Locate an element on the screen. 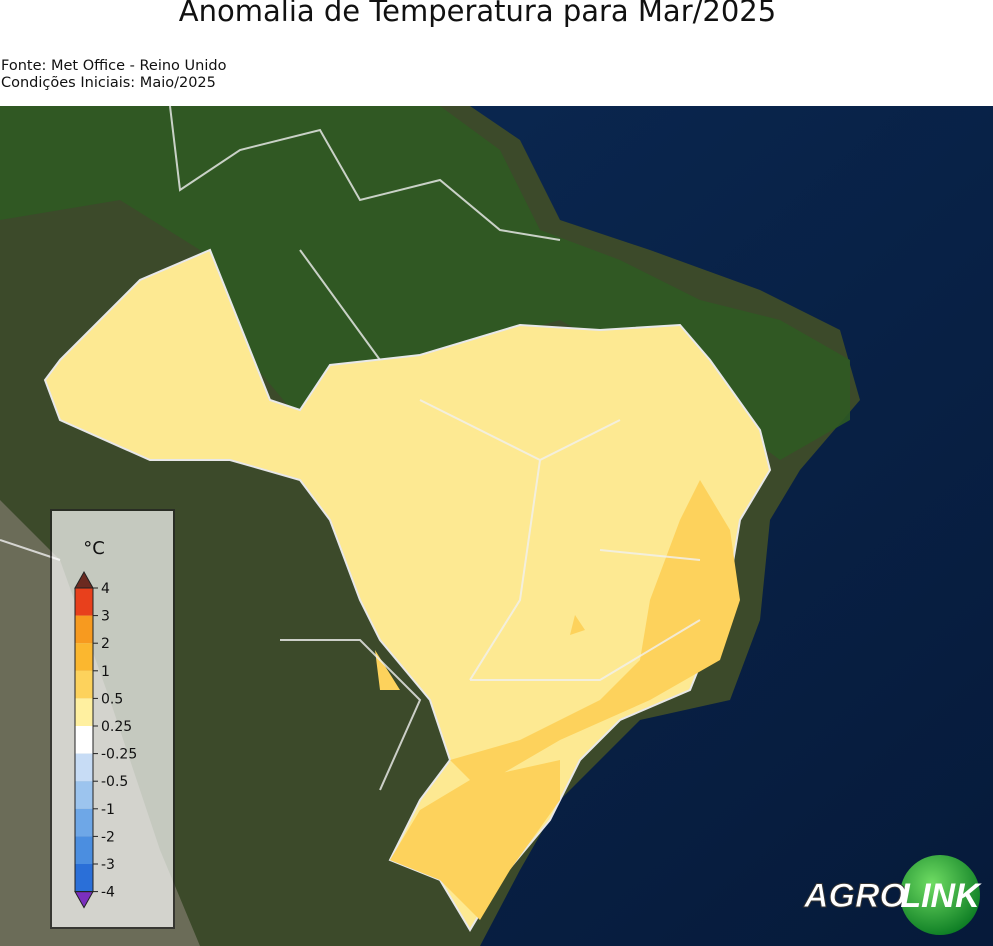 The width and height of the screenshot is (993, 946). colorbar-tick-label: 2 is located at coordinates (105, 644).